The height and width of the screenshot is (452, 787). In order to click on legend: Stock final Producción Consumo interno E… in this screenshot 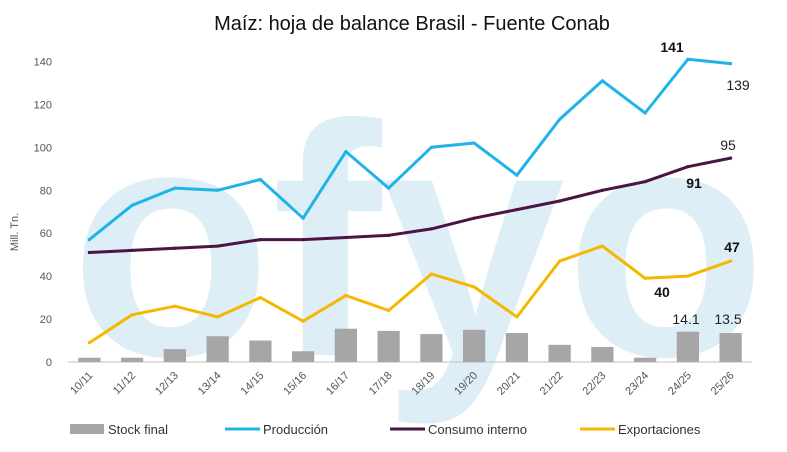, I will do `click(385, 429)`.